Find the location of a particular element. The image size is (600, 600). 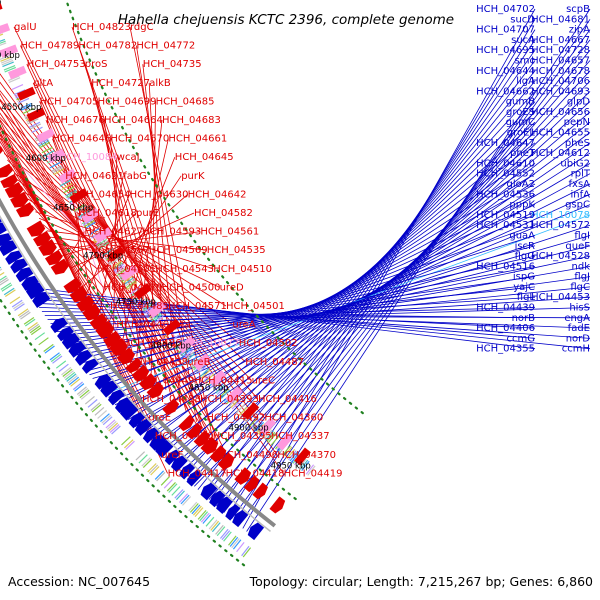

gene-label: ureD is located at coordinates (232, 287).